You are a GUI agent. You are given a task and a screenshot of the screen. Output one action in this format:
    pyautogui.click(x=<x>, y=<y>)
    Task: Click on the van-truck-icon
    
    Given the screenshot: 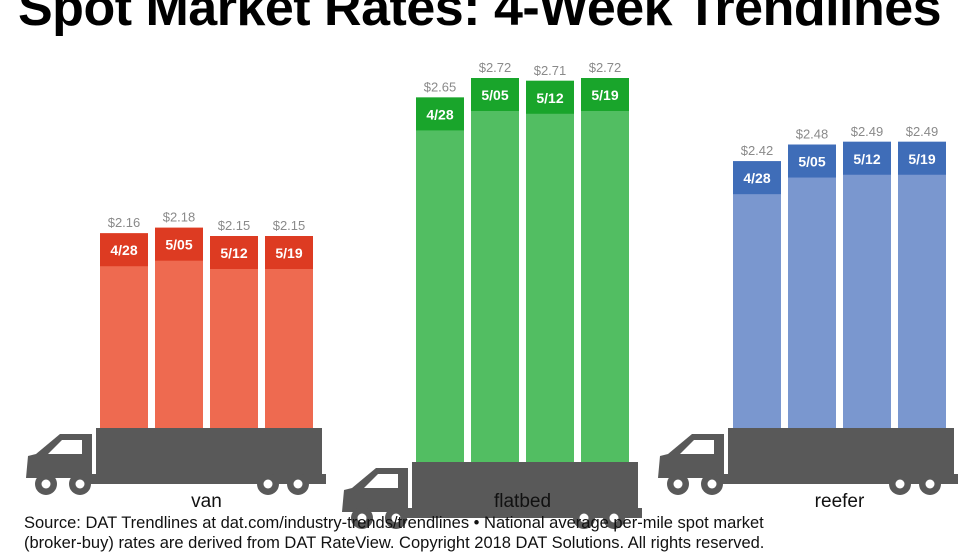 What is the action you would take?
    pyautogui.click(x=176, y=461)
    